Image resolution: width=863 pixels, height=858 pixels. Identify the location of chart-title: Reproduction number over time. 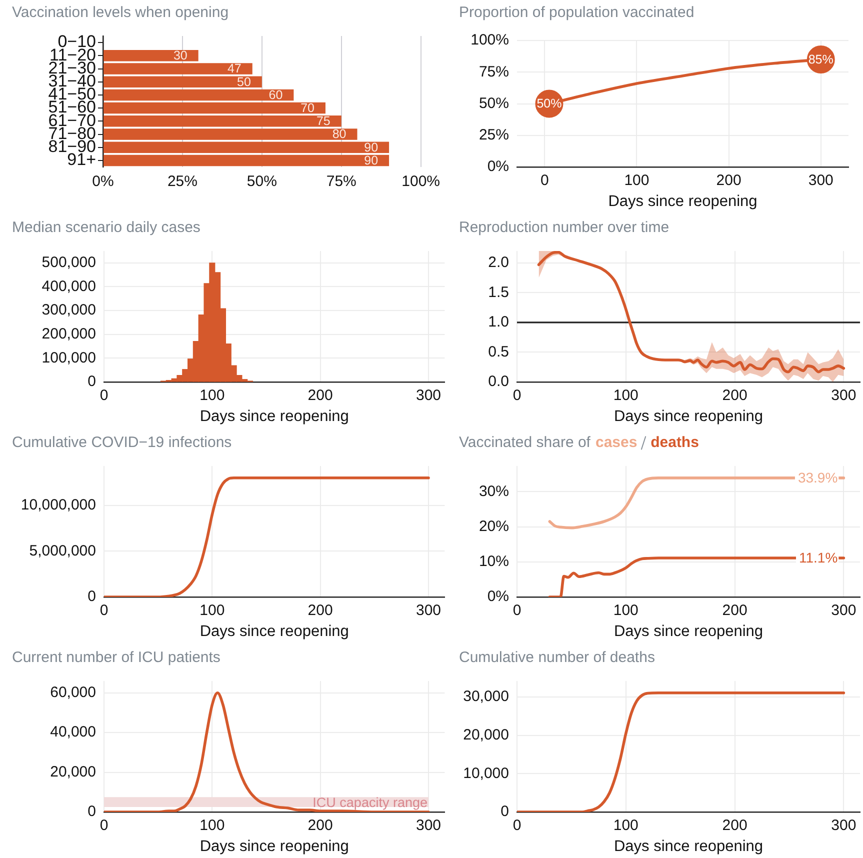
(564, 228).